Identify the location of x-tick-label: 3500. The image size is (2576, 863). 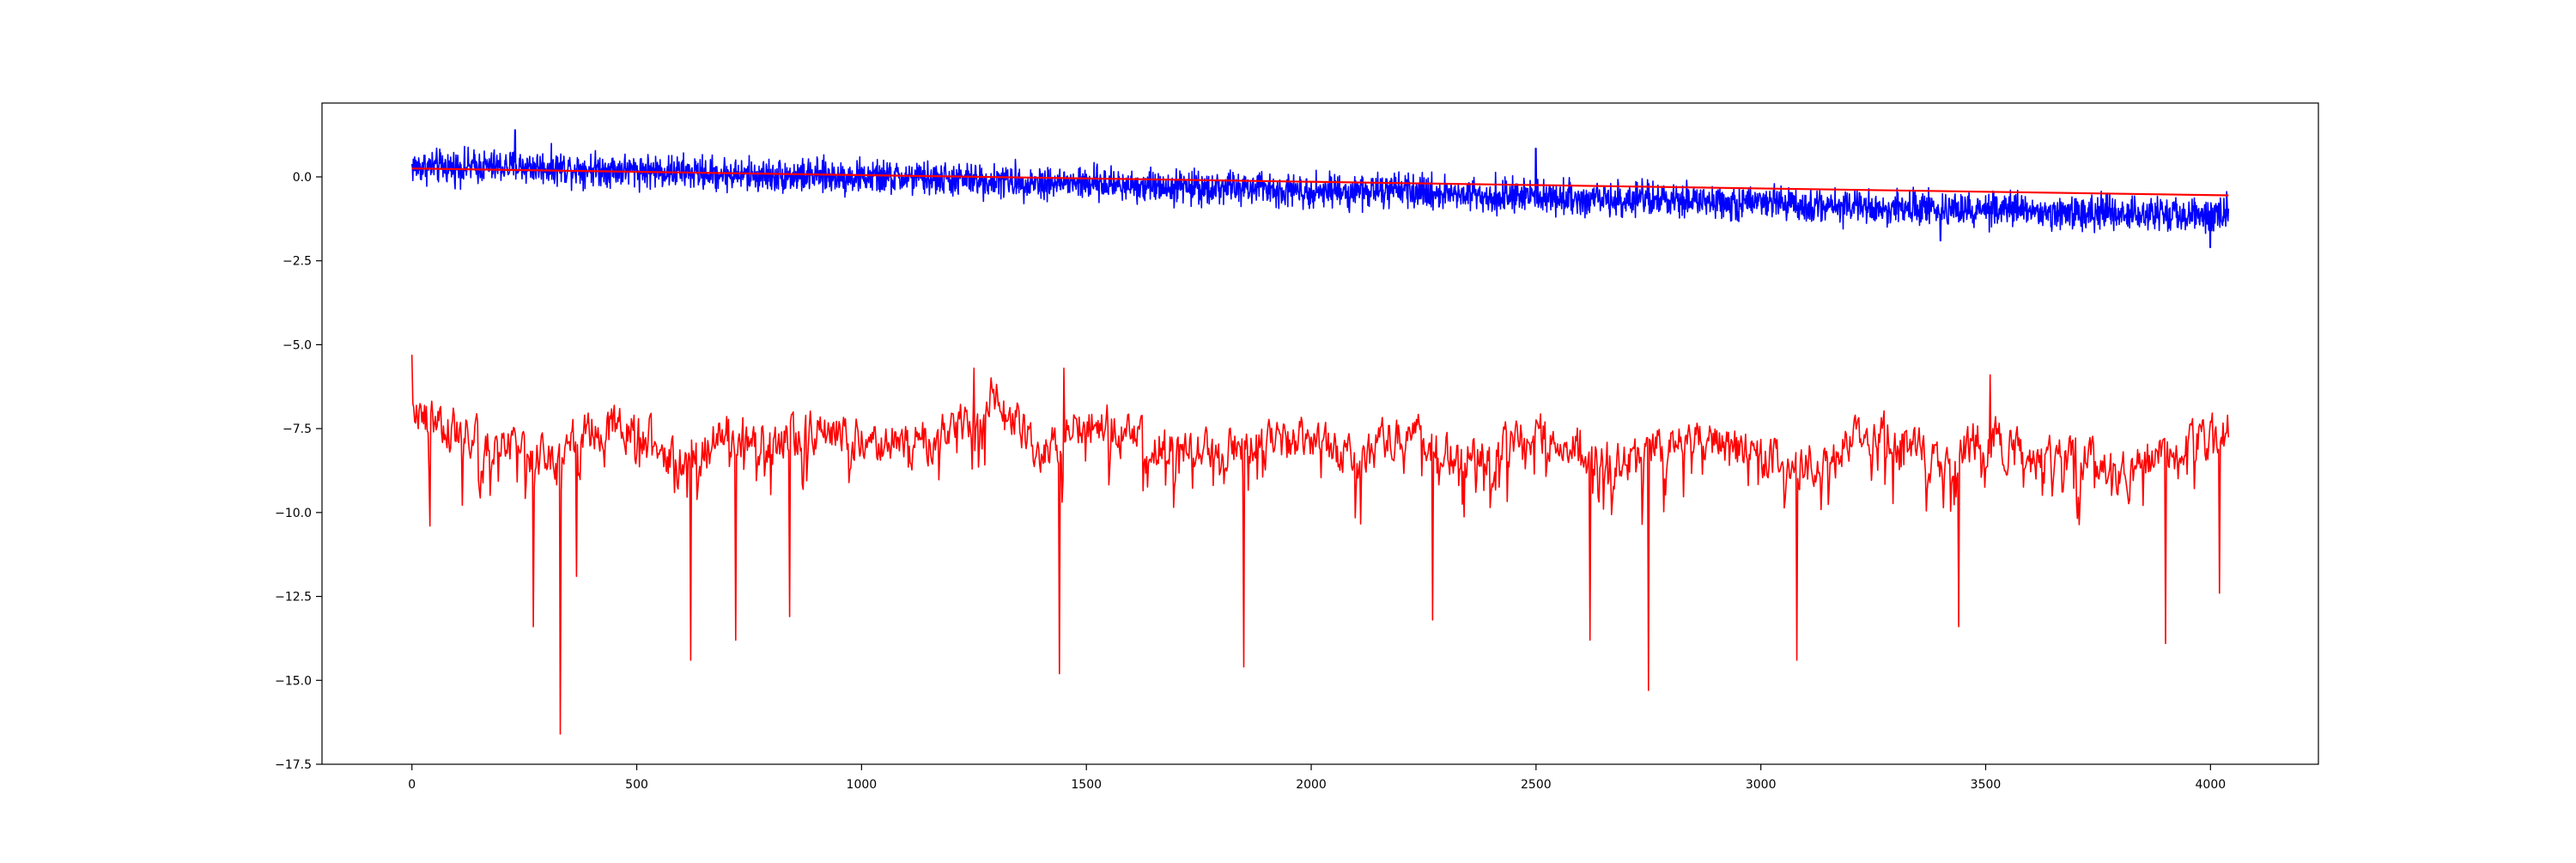
(1987, 785).